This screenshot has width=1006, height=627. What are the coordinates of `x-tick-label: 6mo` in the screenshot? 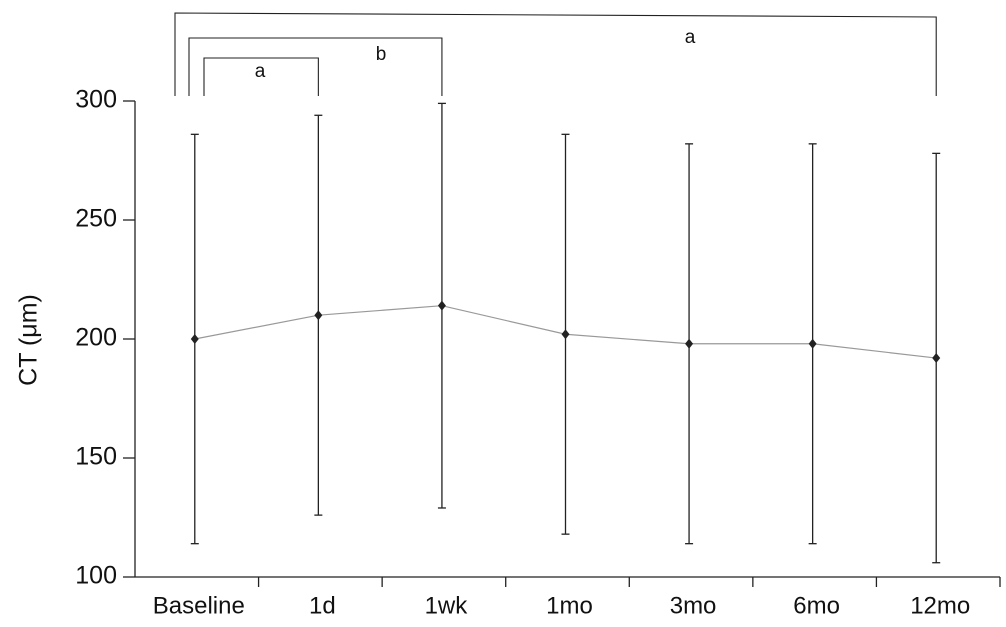 It's located at (816, 605).